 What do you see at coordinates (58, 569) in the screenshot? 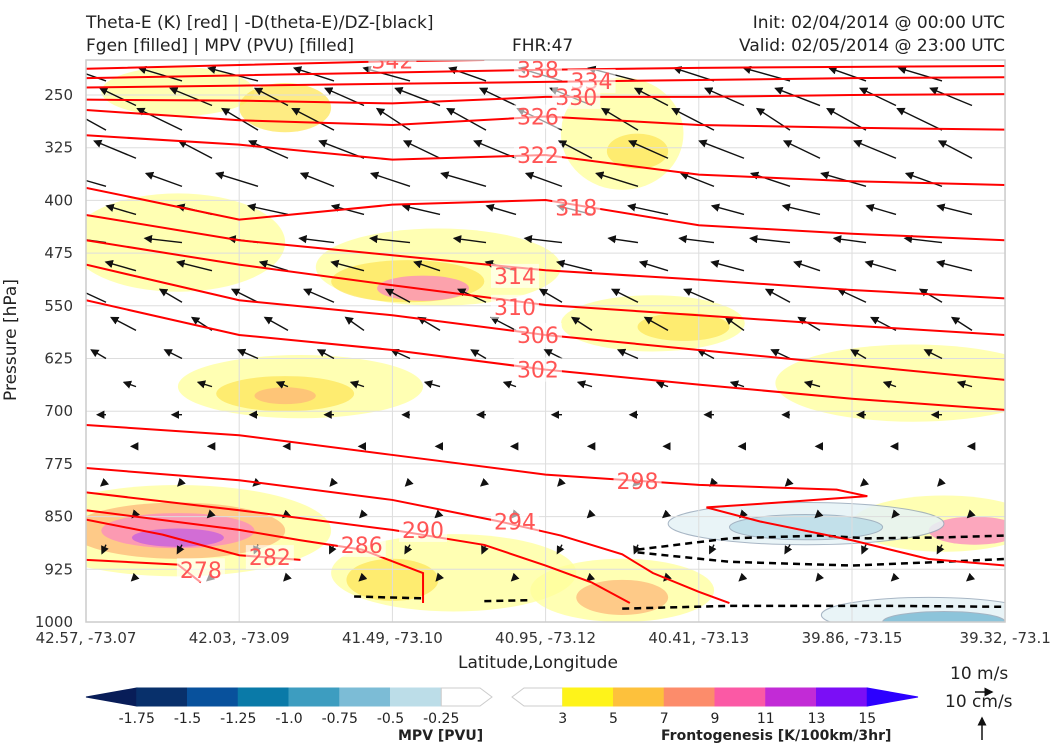
I see `y-tick-label: 925` at bounding box center [58, 569].